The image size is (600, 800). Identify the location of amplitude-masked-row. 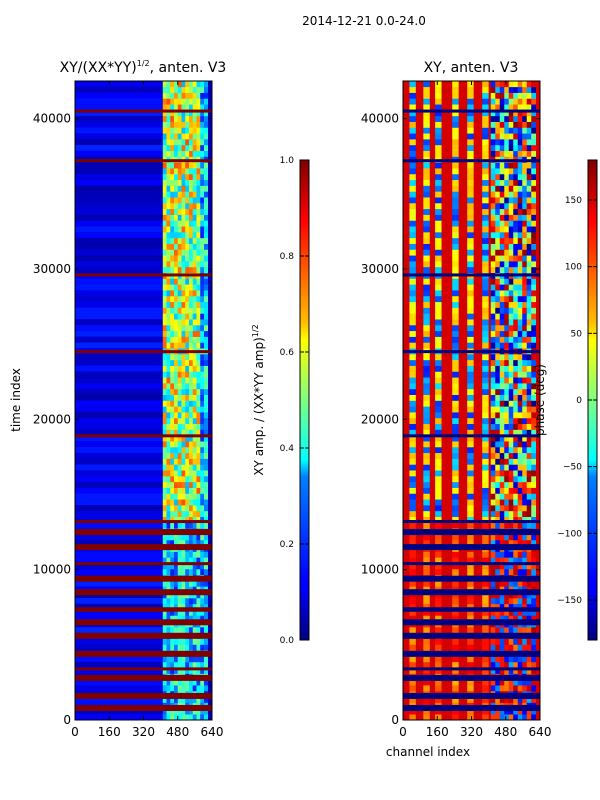
(143, 352).